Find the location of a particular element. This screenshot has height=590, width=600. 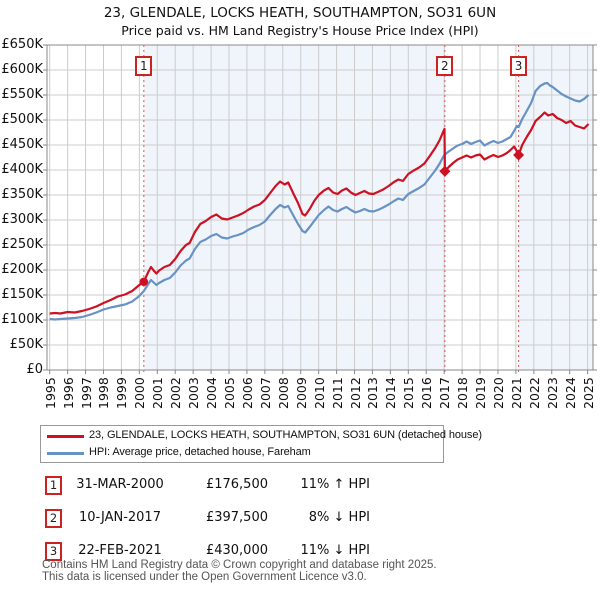

x-axis-label: 2021 is located at coordinates (516, 393).